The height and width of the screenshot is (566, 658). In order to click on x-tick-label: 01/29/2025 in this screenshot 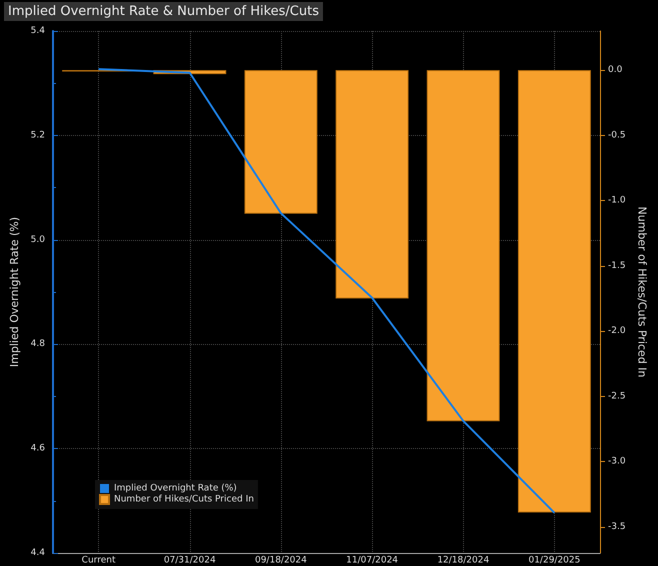, I will do `click(554, 561)`.